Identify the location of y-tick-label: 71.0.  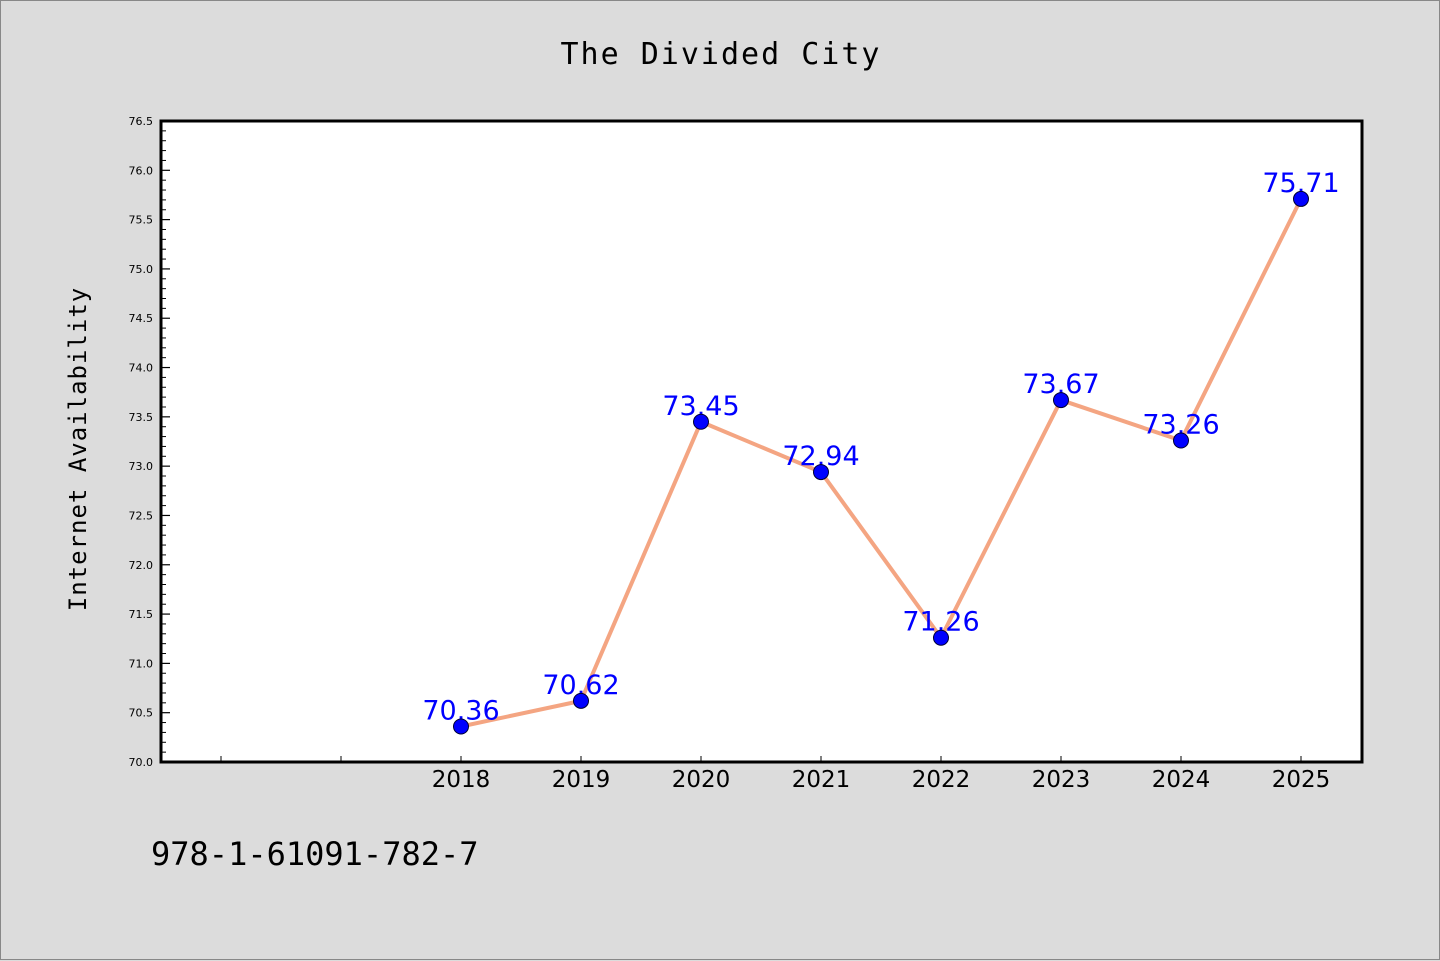
(141, 663).